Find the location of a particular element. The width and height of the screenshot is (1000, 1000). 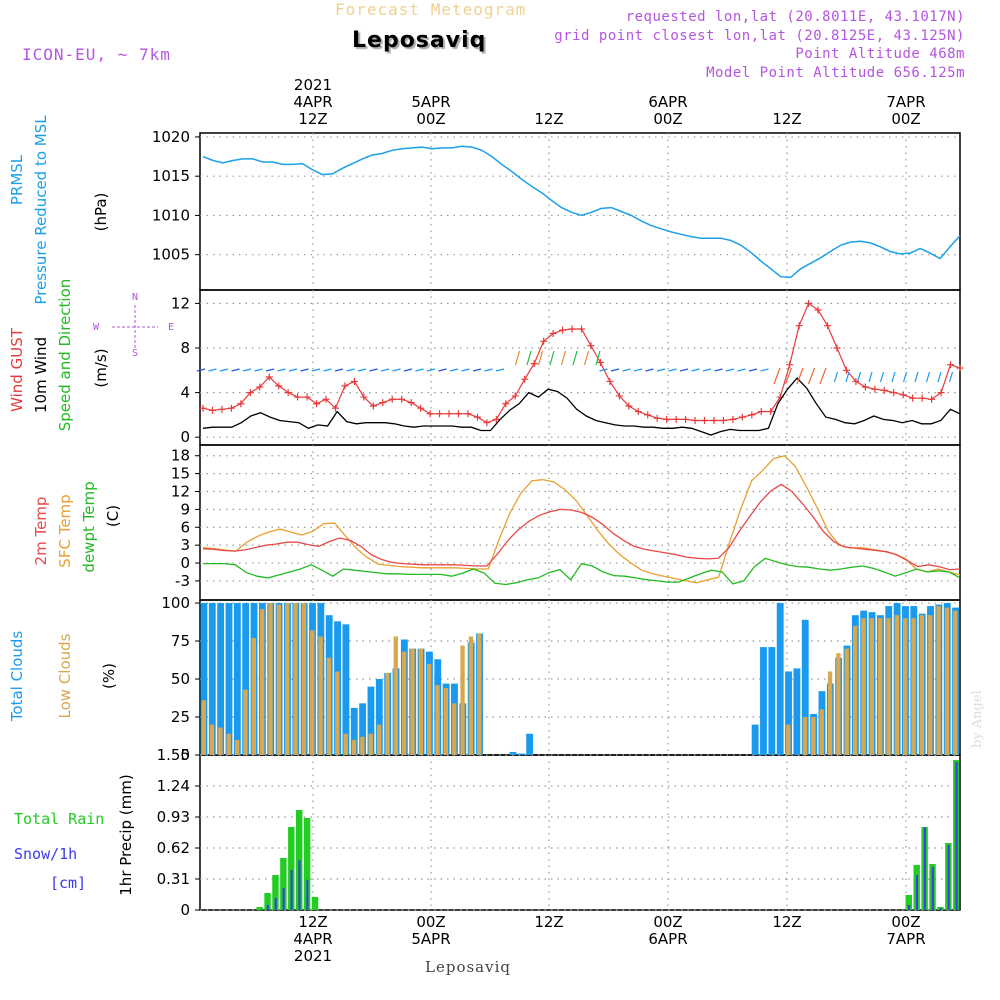

y-tick-label: 0.62 is located at coordinates (173, 848).